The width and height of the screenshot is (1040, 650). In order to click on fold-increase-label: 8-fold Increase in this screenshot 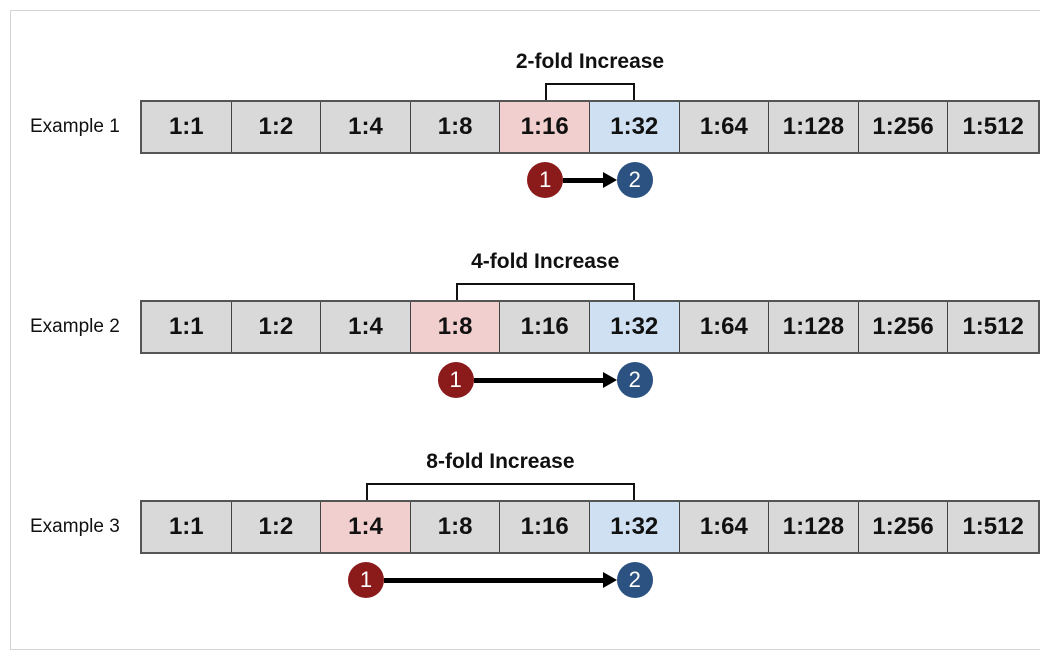, I will do `click(500, 461)`.